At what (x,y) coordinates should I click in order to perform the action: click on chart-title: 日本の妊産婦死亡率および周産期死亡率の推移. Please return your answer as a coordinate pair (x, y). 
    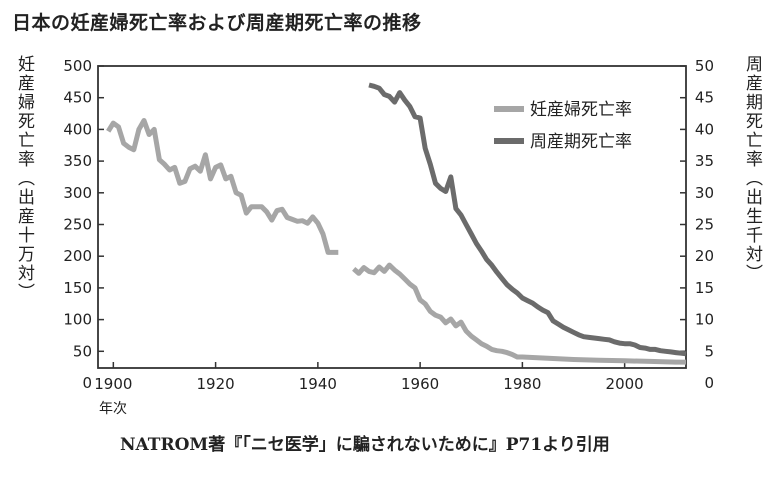
    Looking at the image, I should click on (217, 23).